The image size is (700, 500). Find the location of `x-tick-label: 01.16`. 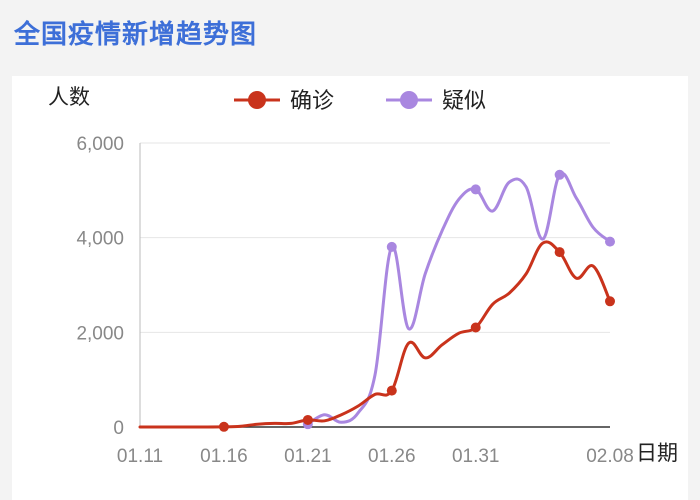

x-tick-label: 01.16 is located at coordinates (224, 456).